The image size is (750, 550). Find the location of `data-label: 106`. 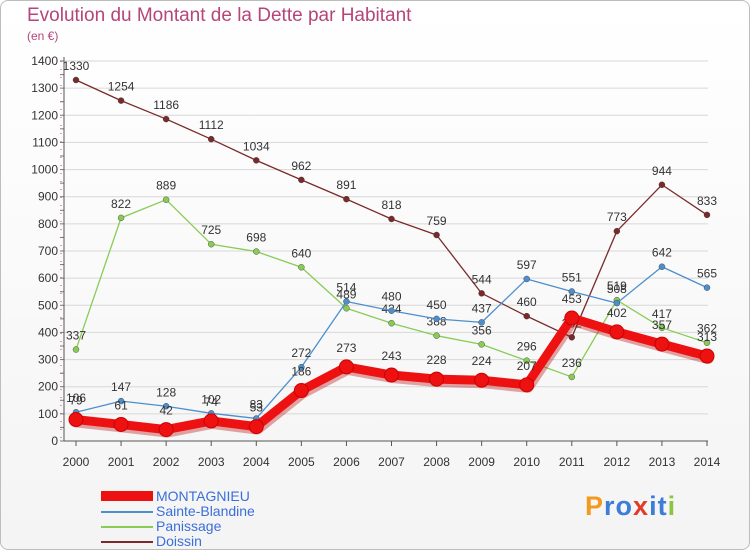

data-label: 106 is located at coordinates (76, 398).